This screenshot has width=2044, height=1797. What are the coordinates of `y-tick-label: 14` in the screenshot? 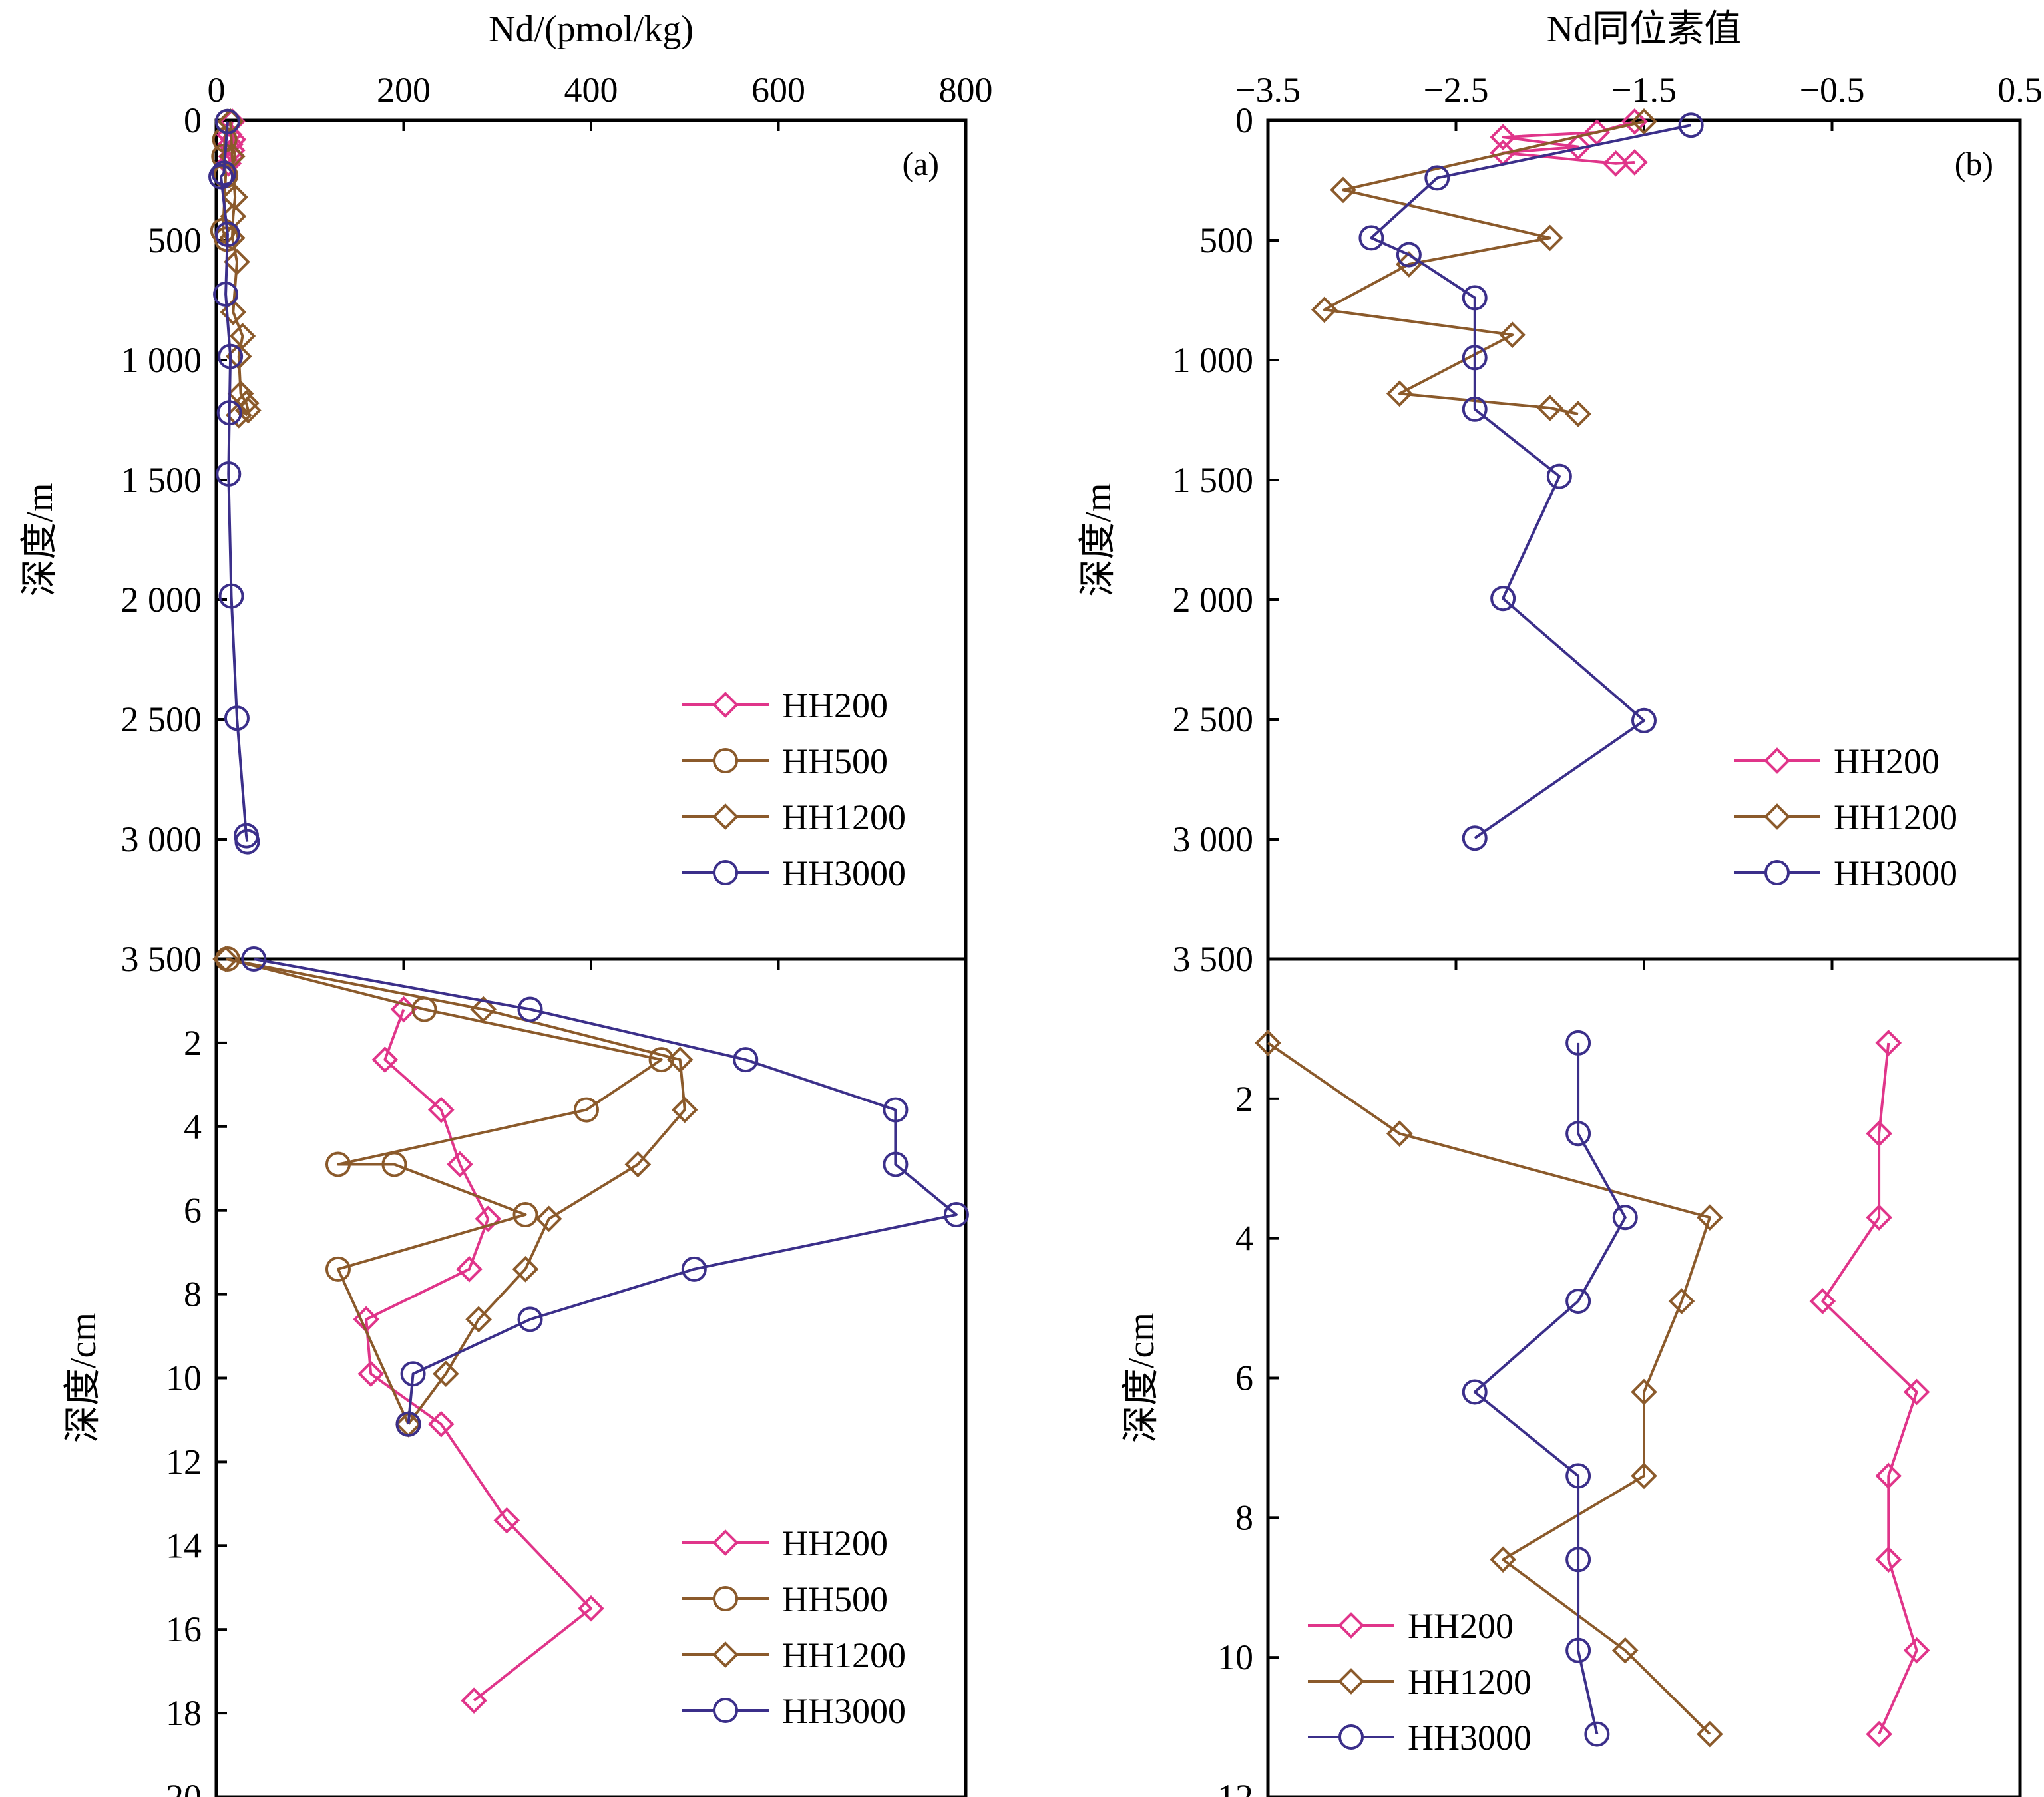 It's located at (184, 1545).